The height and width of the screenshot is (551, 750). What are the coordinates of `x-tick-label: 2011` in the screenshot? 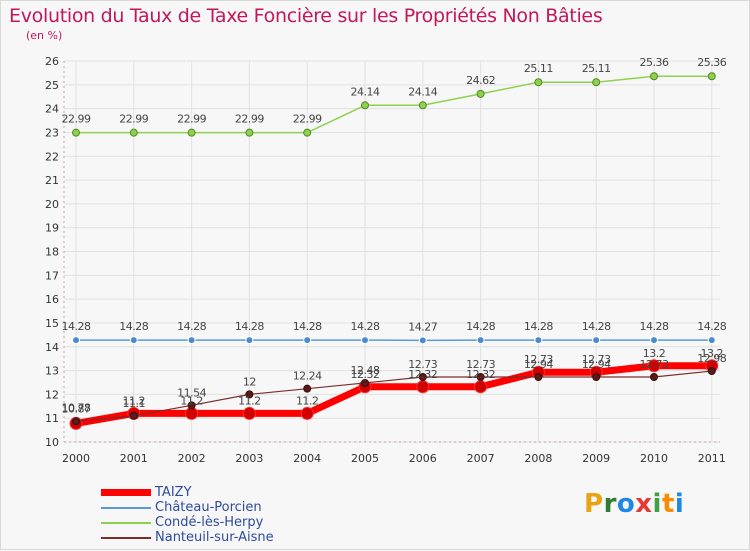 It's located at (712, 458).